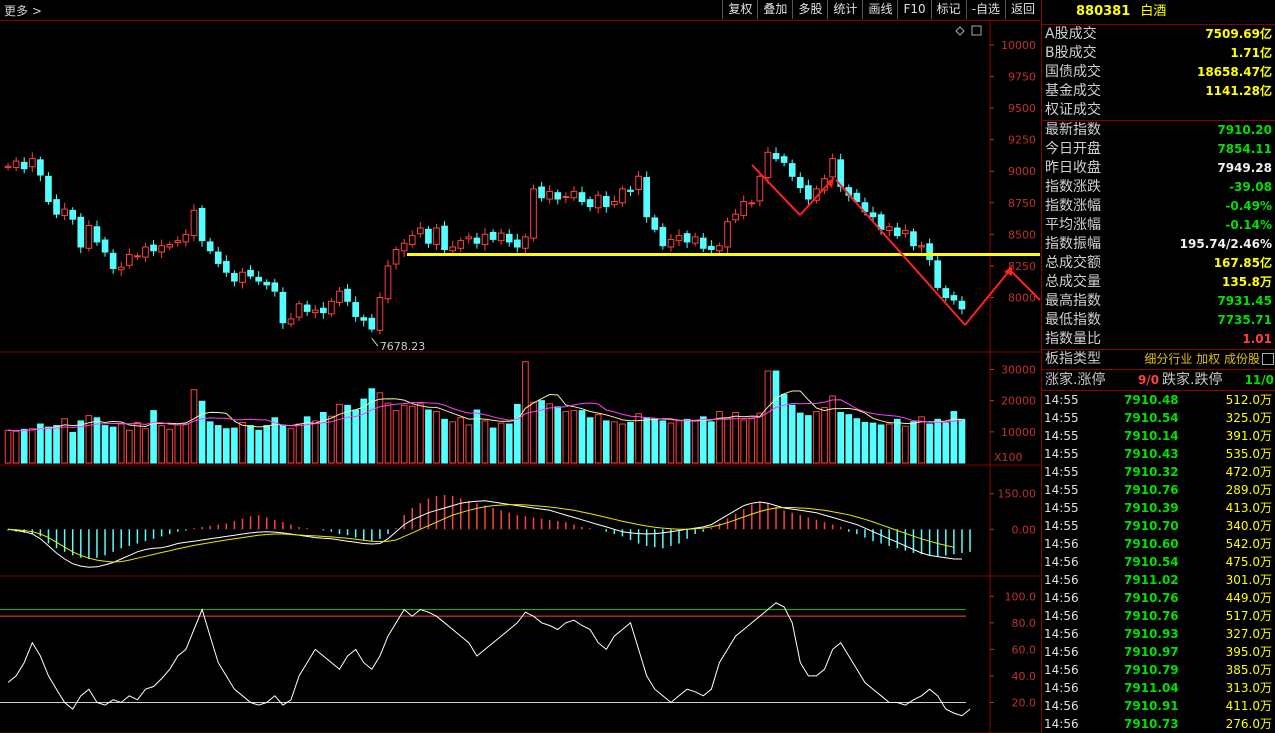  What do you see at coordinates (1073, 187) in the screenshot?
I see `stat-label: 指数涨跌` at bounding box center [1073, 187].